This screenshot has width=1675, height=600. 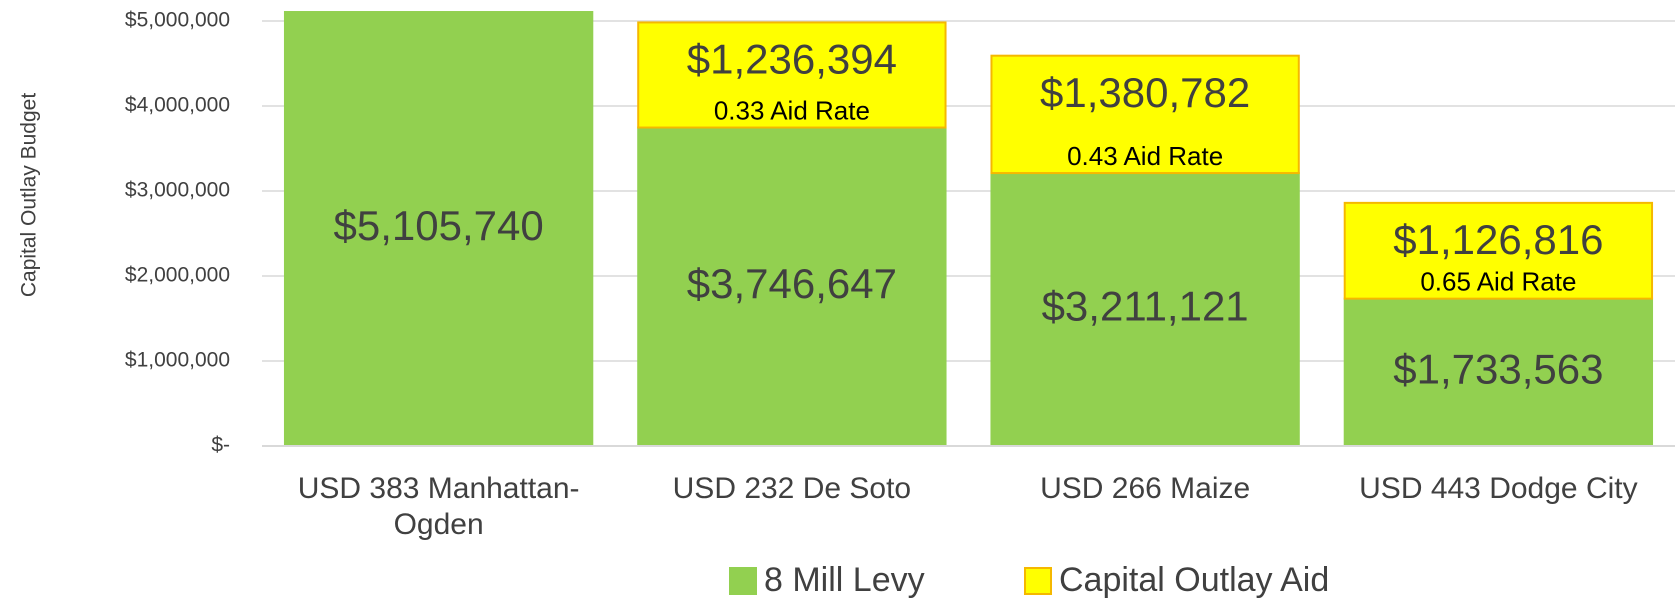 What do you see at coordinates (1145, 306) in the screenshot?
I see `data-label: $3,211,121` at bounding box center [1145, 306].